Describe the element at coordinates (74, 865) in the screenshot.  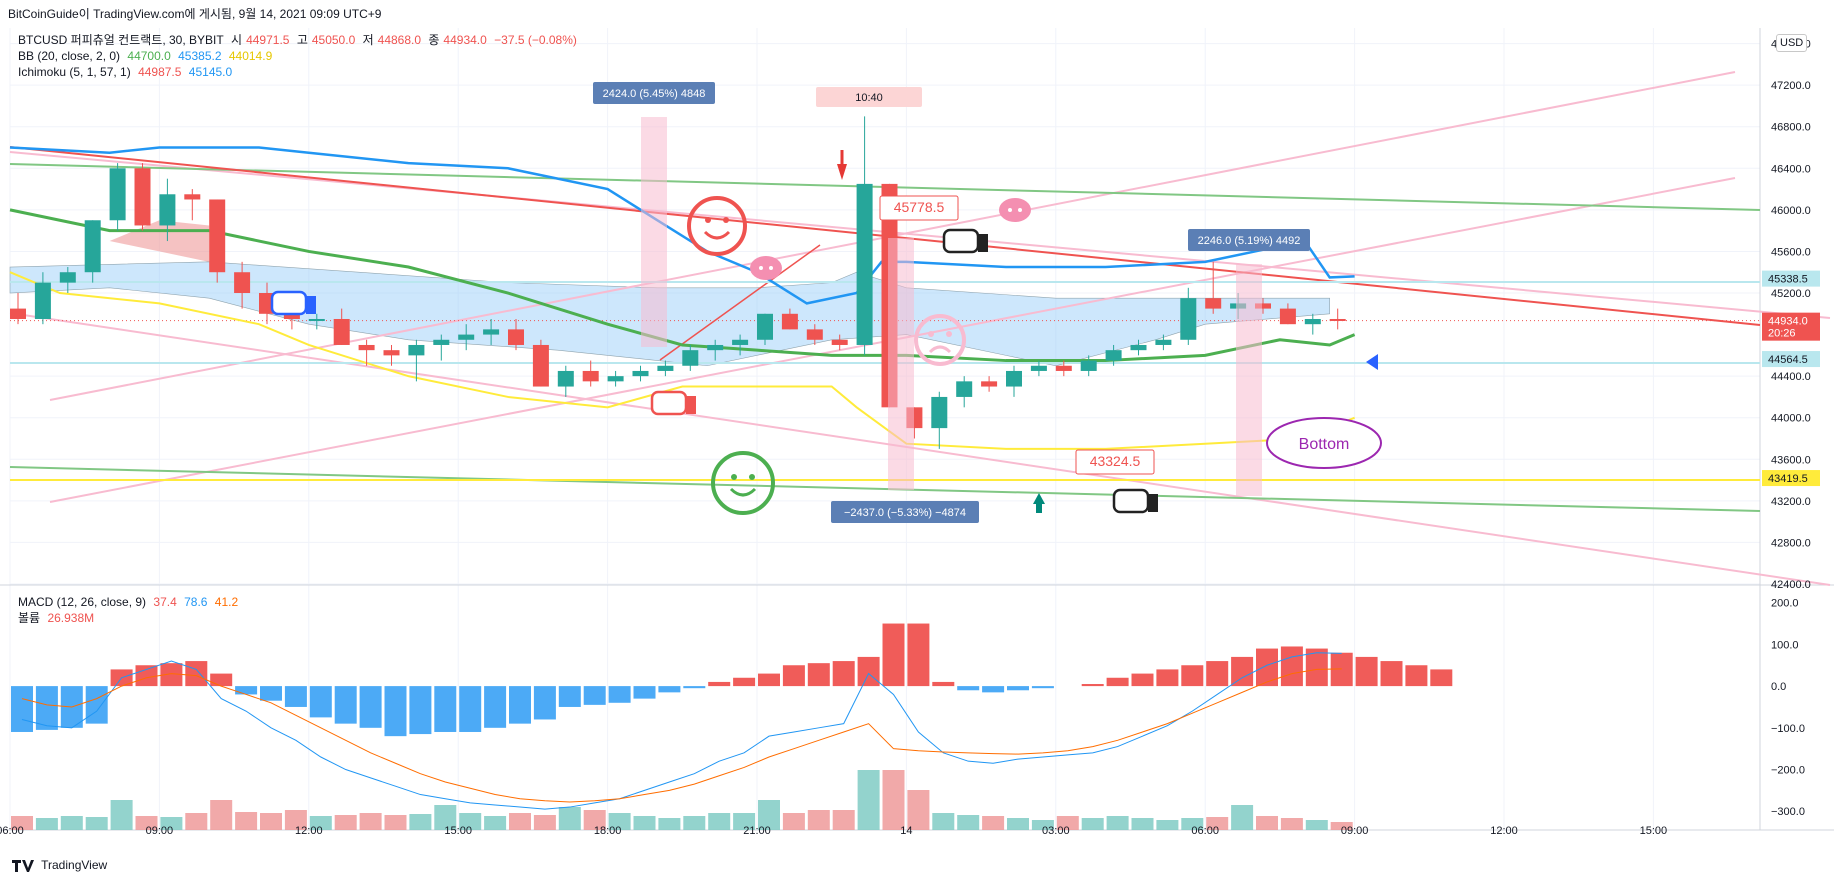
I see `footer-brand: TradingView` at that location.